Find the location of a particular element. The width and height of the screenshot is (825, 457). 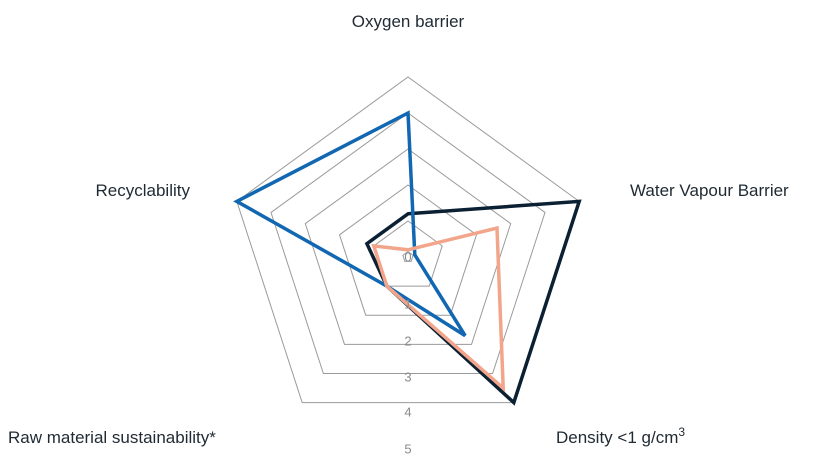

axis-label-density-superscript: 3 is located at coordinates (681, 432).